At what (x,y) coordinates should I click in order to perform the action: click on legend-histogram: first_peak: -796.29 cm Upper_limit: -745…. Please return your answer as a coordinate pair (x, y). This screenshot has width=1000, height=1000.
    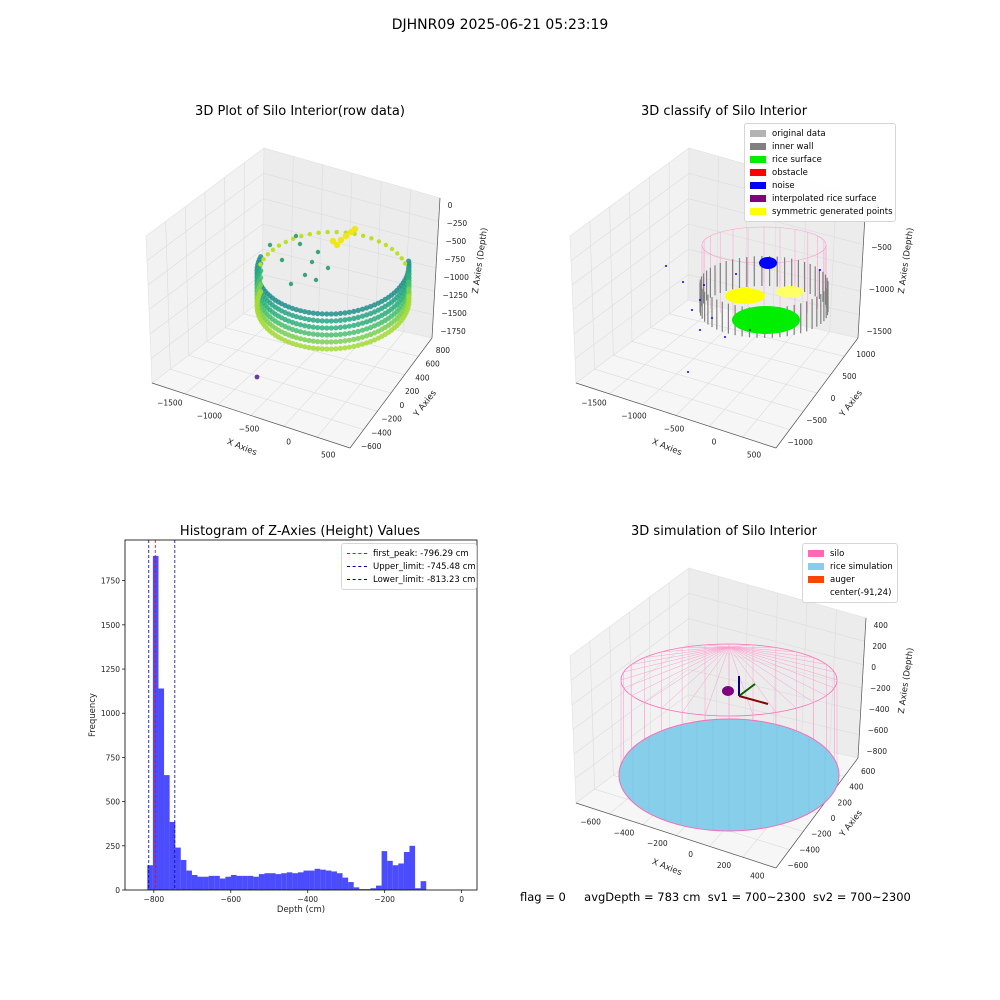
    Looking at the image, I should click on (409, 566).